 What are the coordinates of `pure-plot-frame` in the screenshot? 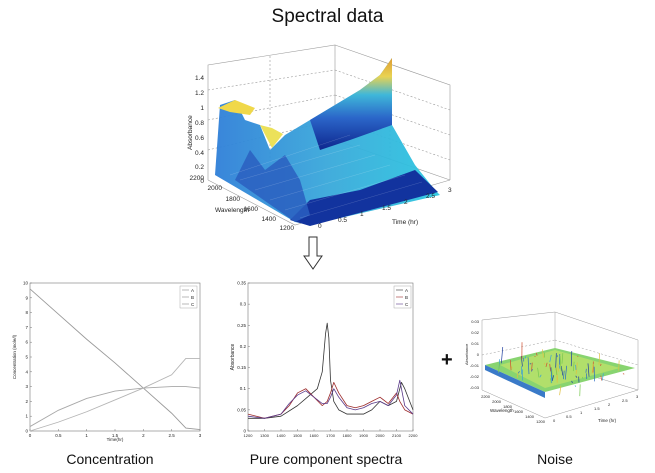 It's located at (330, 357).